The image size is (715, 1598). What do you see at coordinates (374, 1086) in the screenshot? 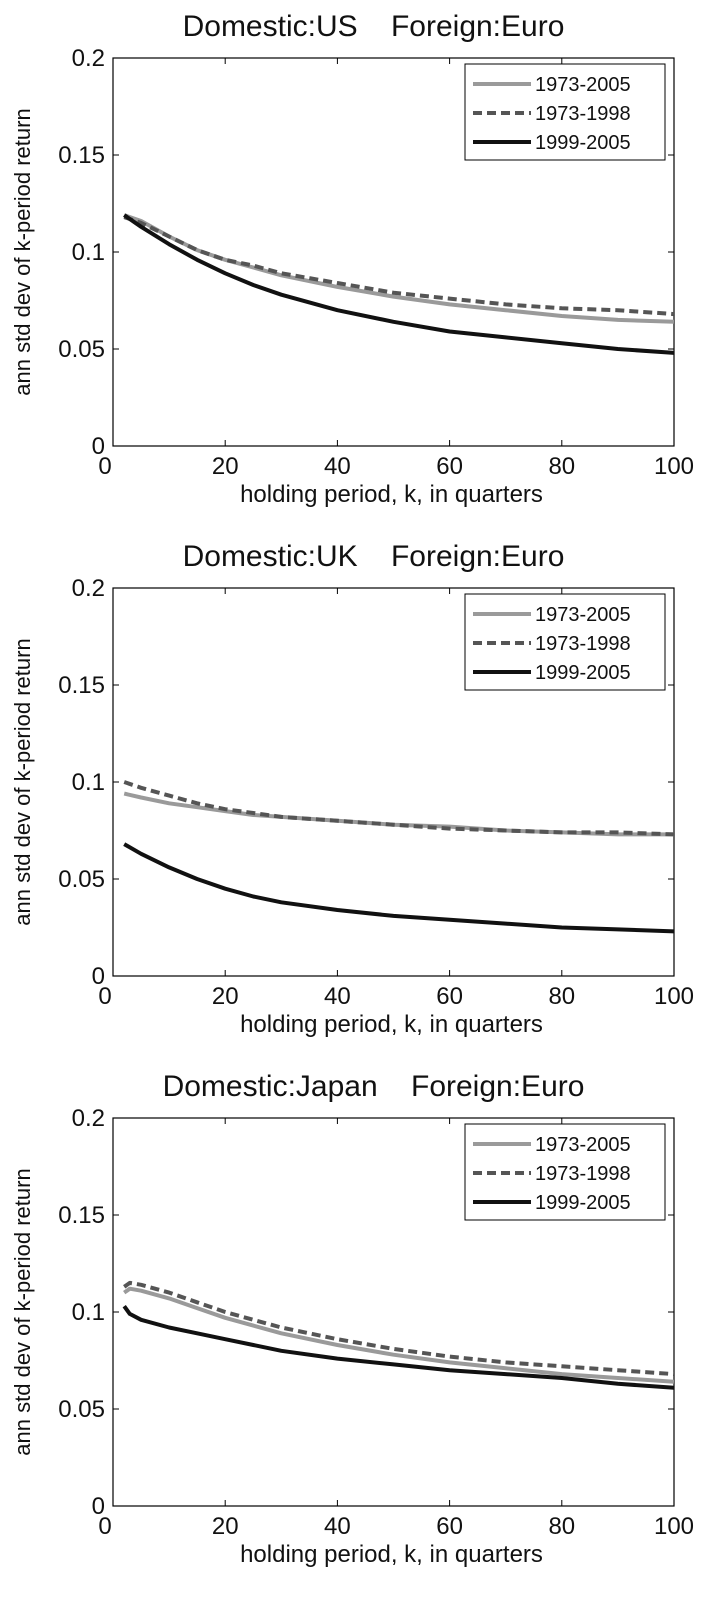
I see `chart-title: Domestic:Japan Foreign:Euro` at bounding box center [374, 1086].